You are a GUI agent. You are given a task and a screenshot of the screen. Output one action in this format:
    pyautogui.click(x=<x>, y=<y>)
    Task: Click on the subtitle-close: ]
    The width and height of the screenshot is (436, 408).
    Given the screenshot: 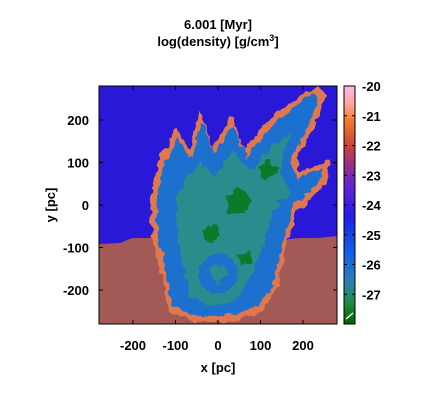 What is the action you would take?
    pyautogui.click(x=276, y=41)
    